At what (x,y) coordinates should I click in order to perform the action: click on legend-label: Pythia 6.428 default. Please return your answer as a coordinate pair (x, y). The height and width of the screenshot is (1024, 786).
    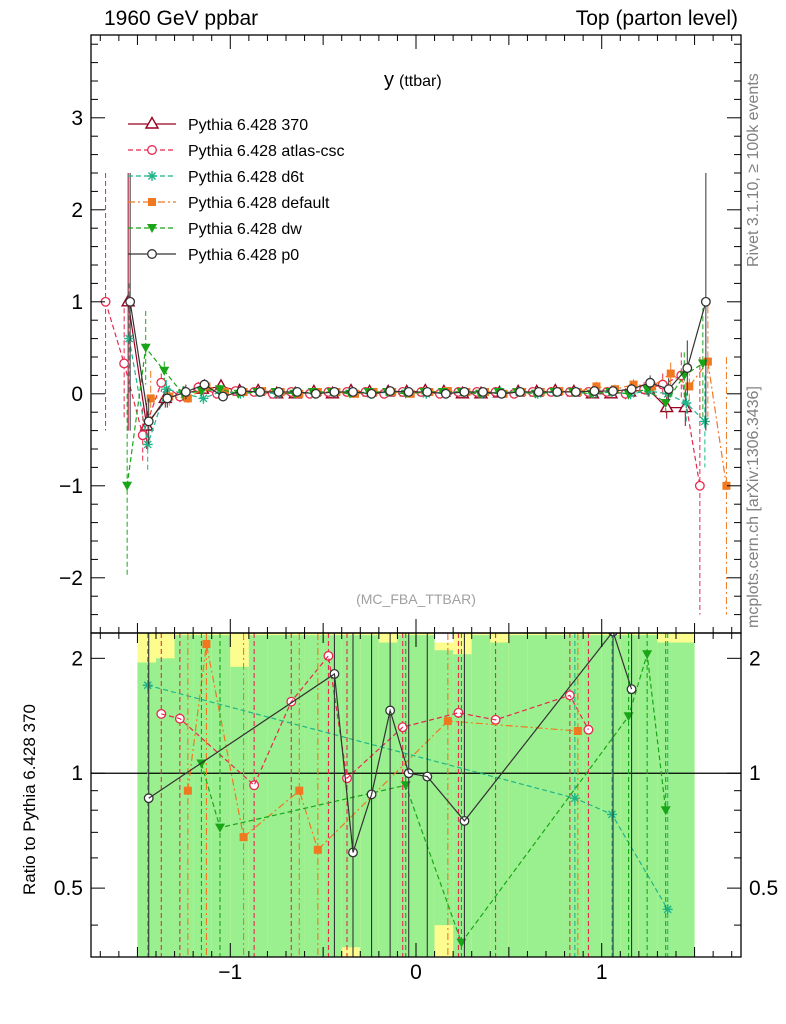
    Looking at the image, I should click on (259, 203).